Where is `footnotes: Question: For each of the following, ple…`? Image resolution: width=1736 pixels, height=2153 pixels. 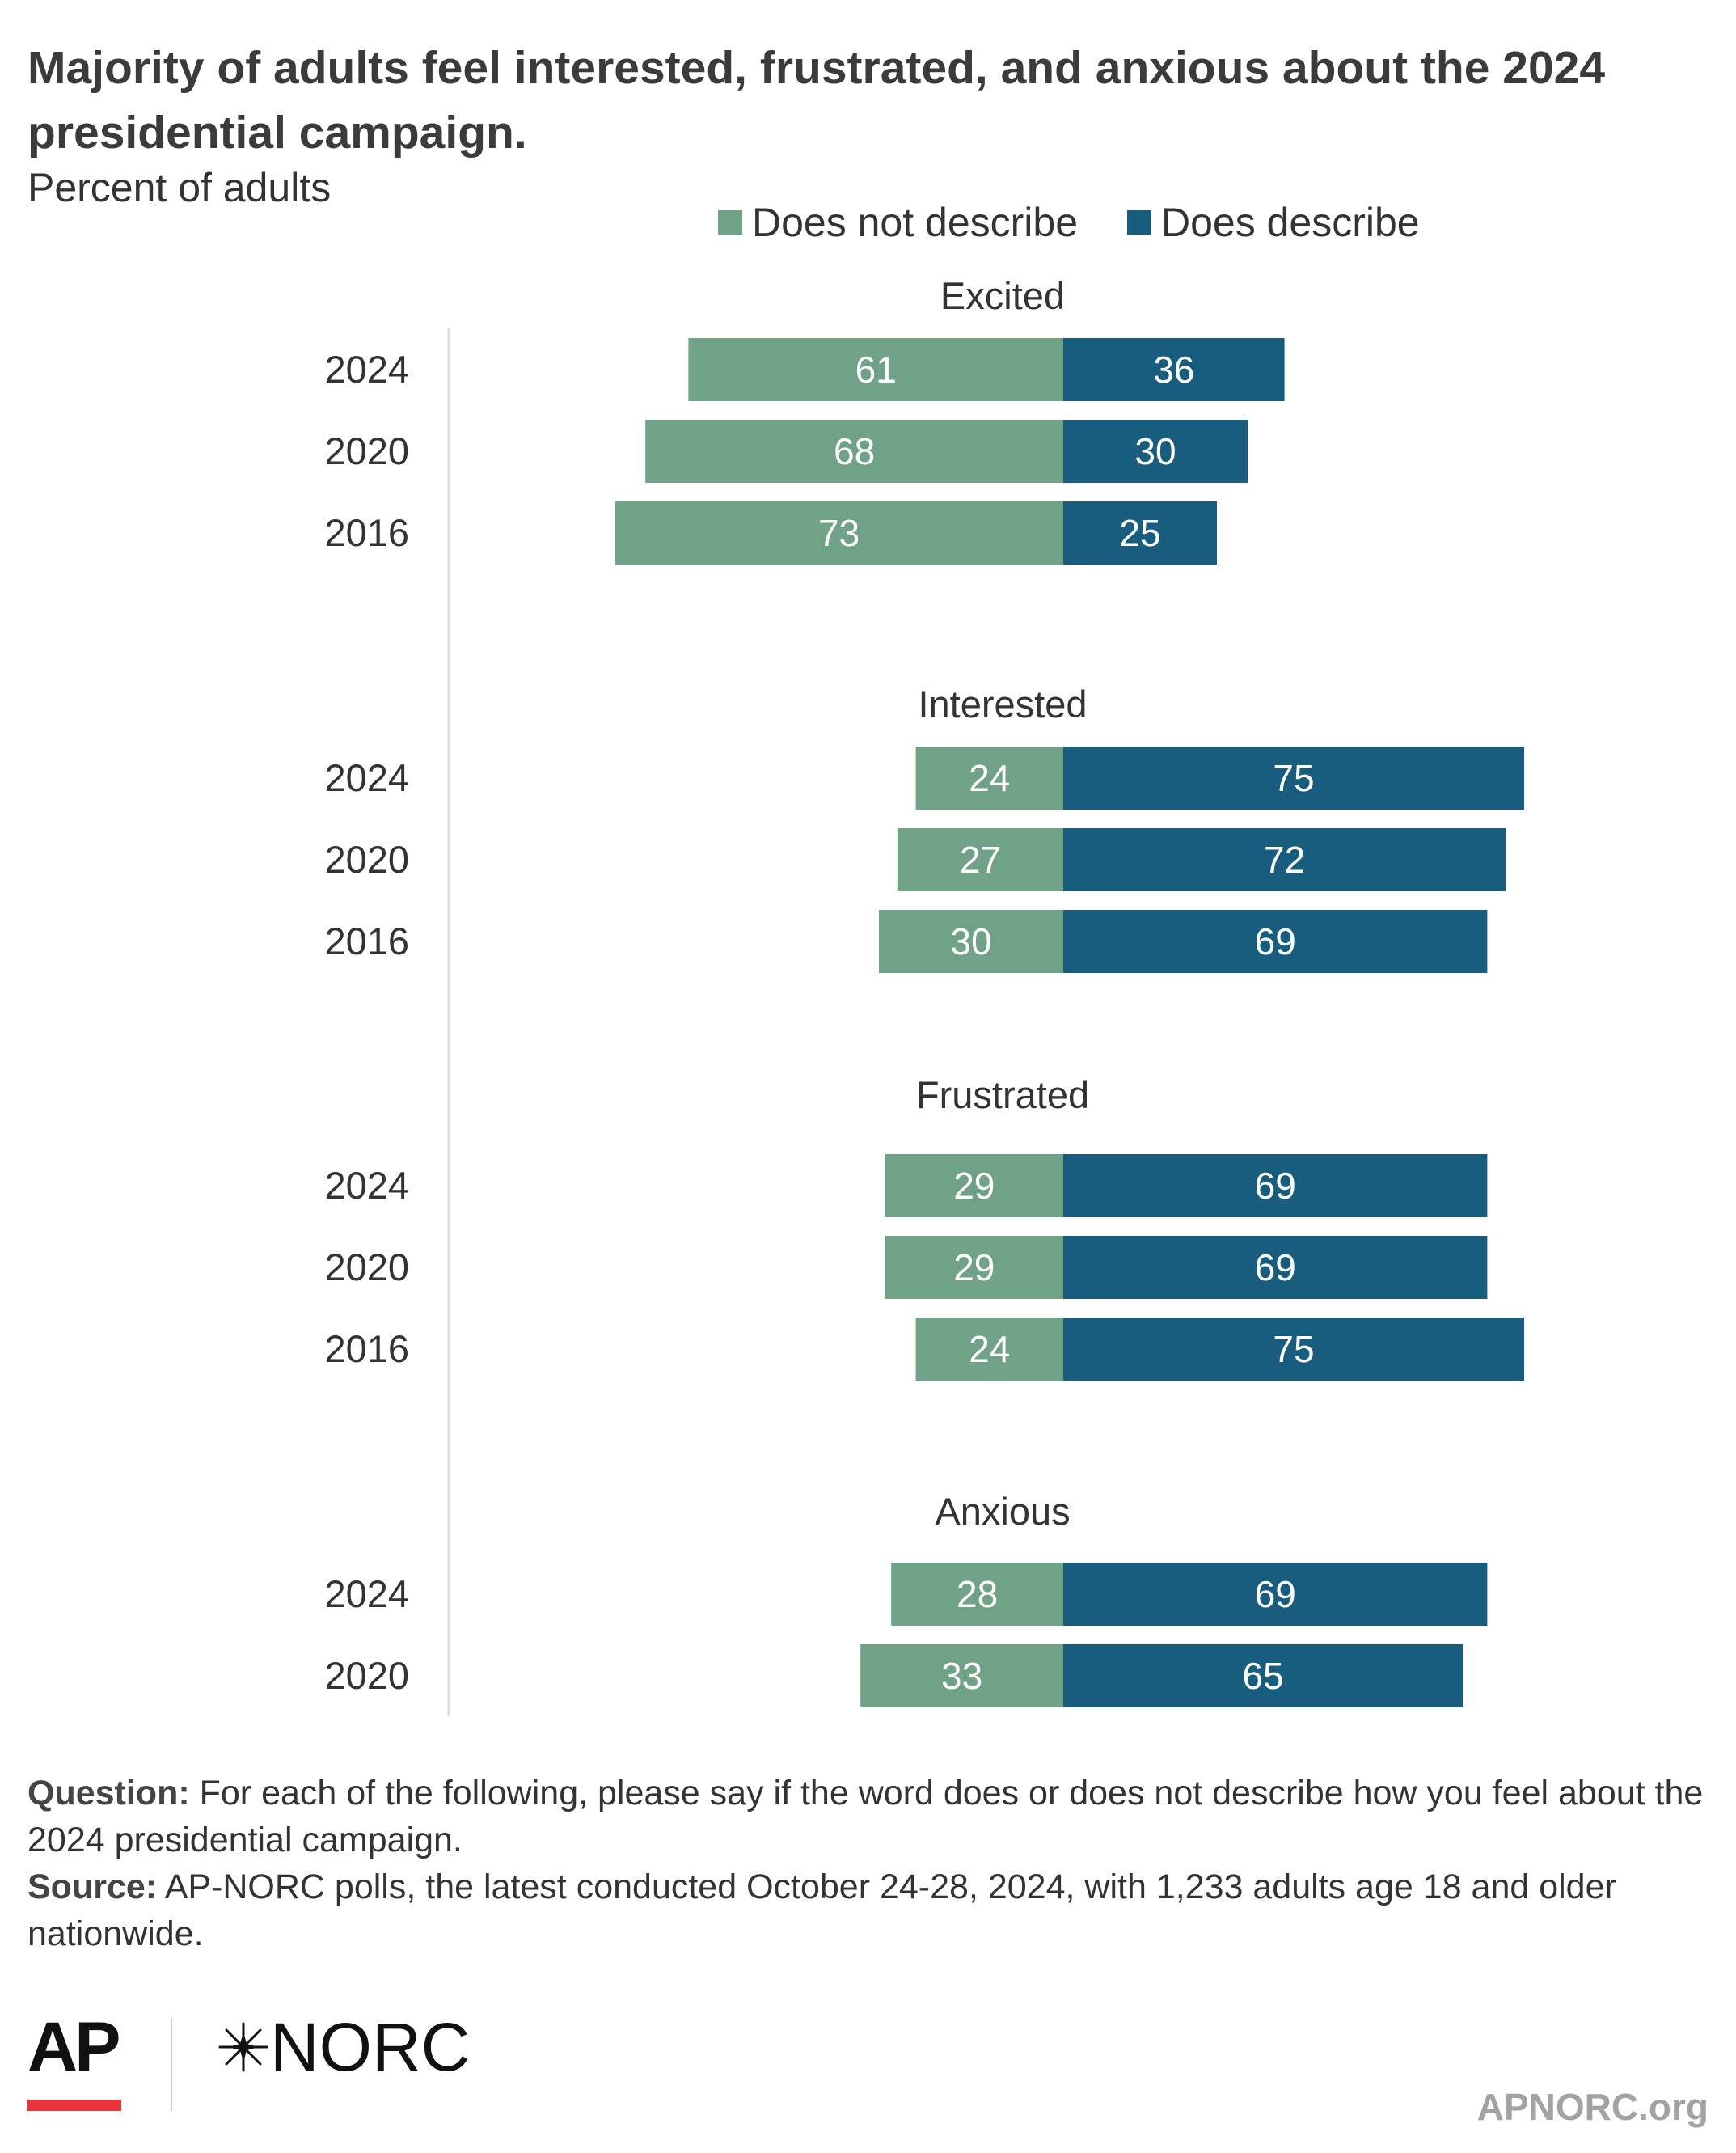 footnotes: Question: For each of the following, ple… is located at coordinates (868, 1863).